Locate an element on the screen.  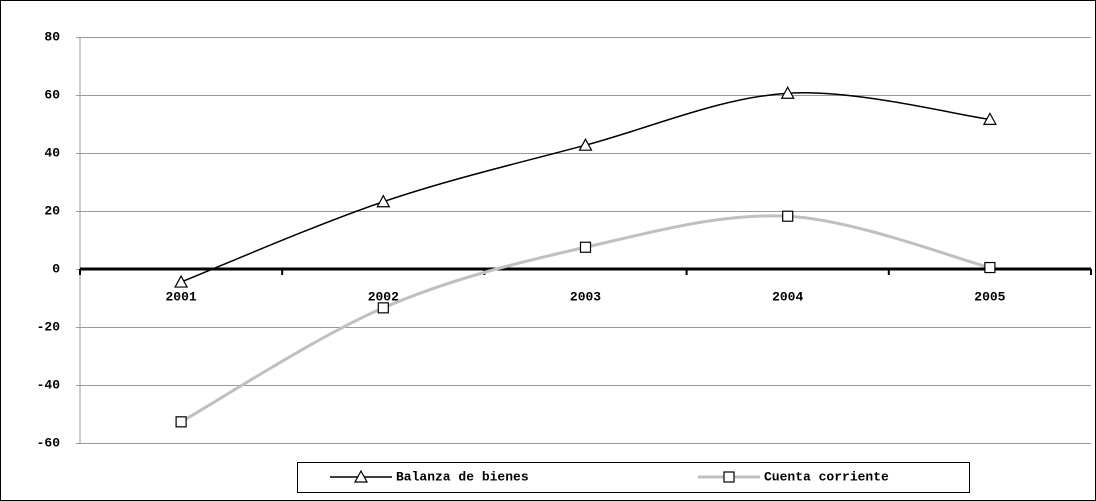
legend-label: Cuenta corriente is located at coordinates (826, 476).